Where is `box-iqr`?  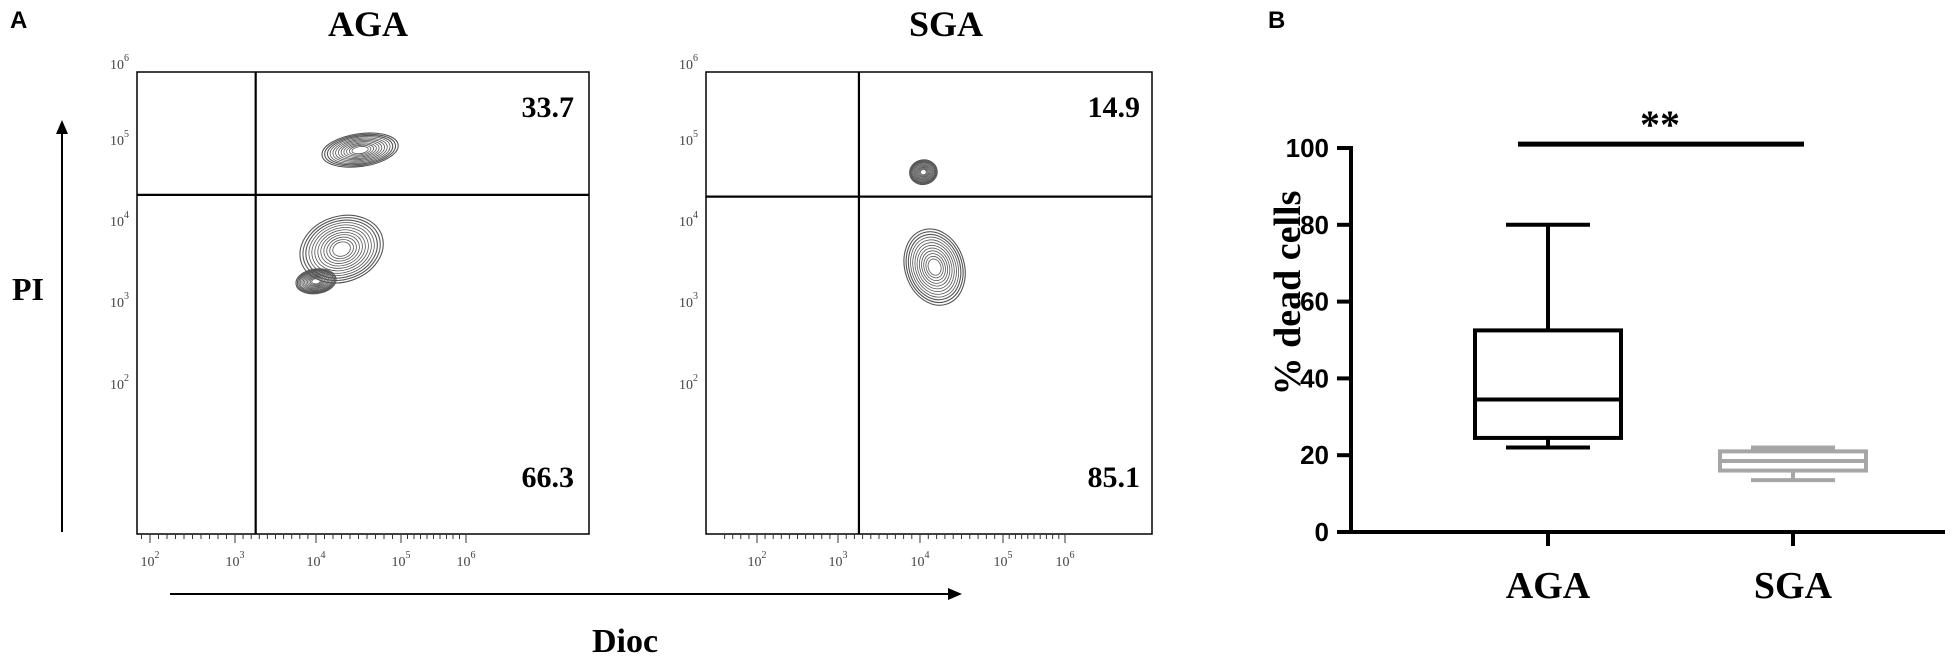
box-iqr is located at coordinates (1548, 384).